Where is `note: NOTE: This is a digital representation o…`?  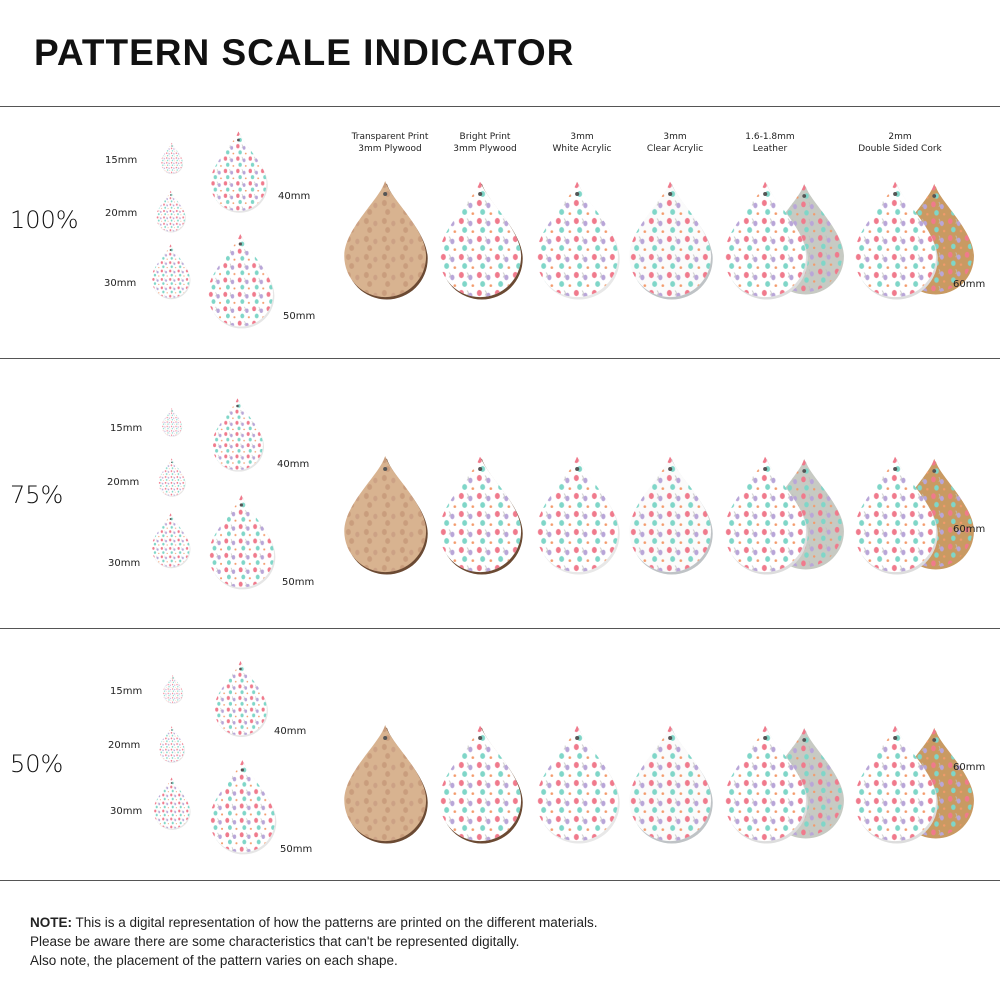 note: NOTE: This is a digital representation o… is located at coordinates (314, 941).